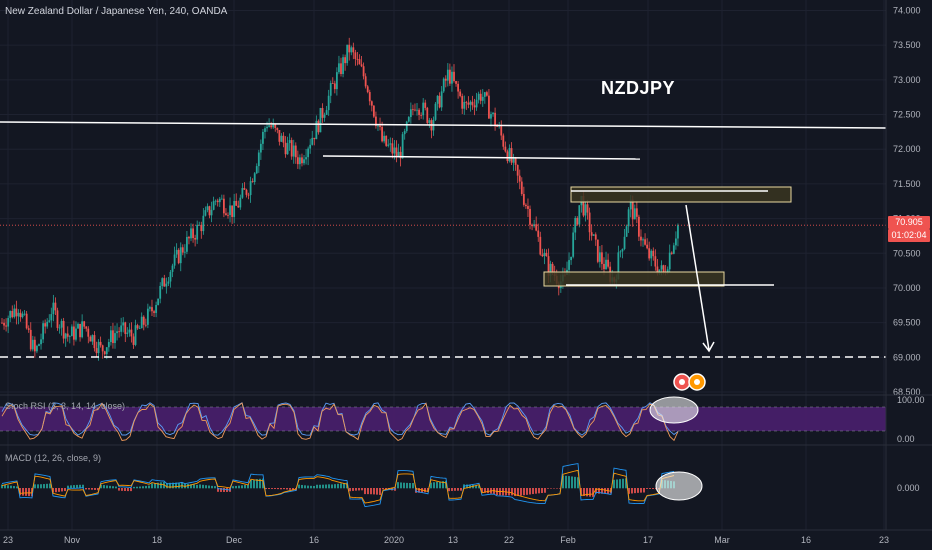  Describe the element at coordinates (722, 540) in the screenshot. I see `time-tick-label: Mar` at that location.